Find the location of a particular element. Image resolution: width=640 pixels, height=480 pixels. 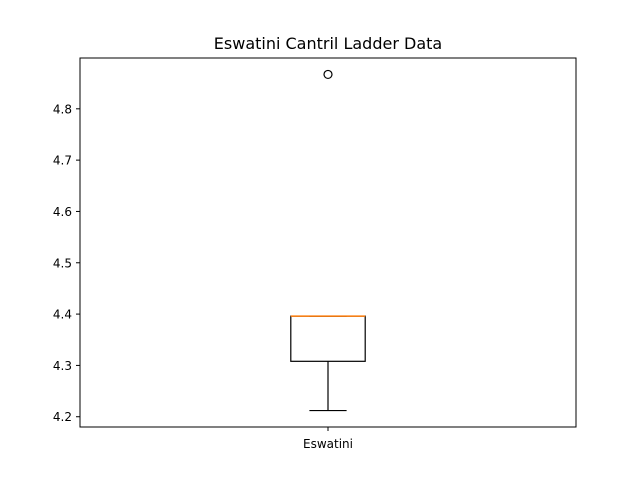

y-tick-label: 4.3 is located at coordinates (62, 366).